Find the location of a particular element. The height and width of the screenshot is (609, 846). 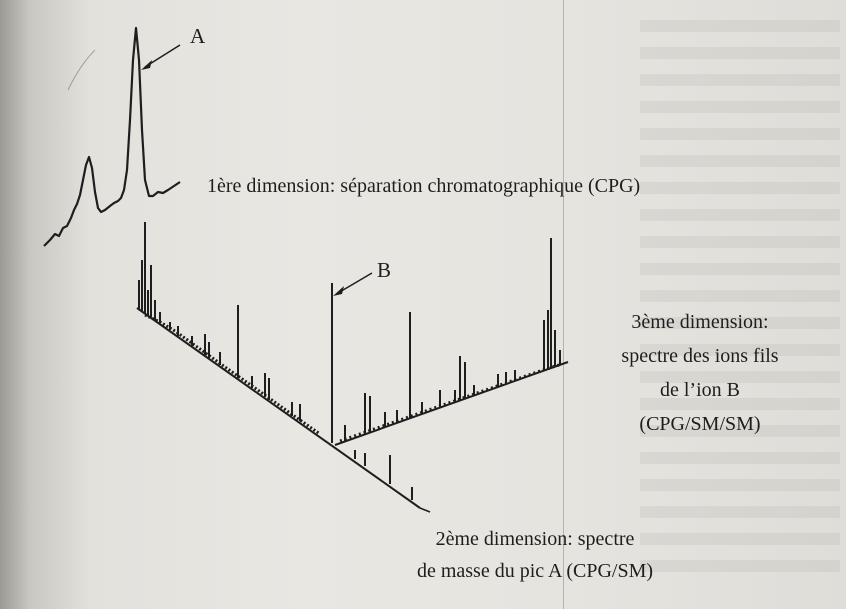

peak-a-label: A is located at coordinates (198, 36).